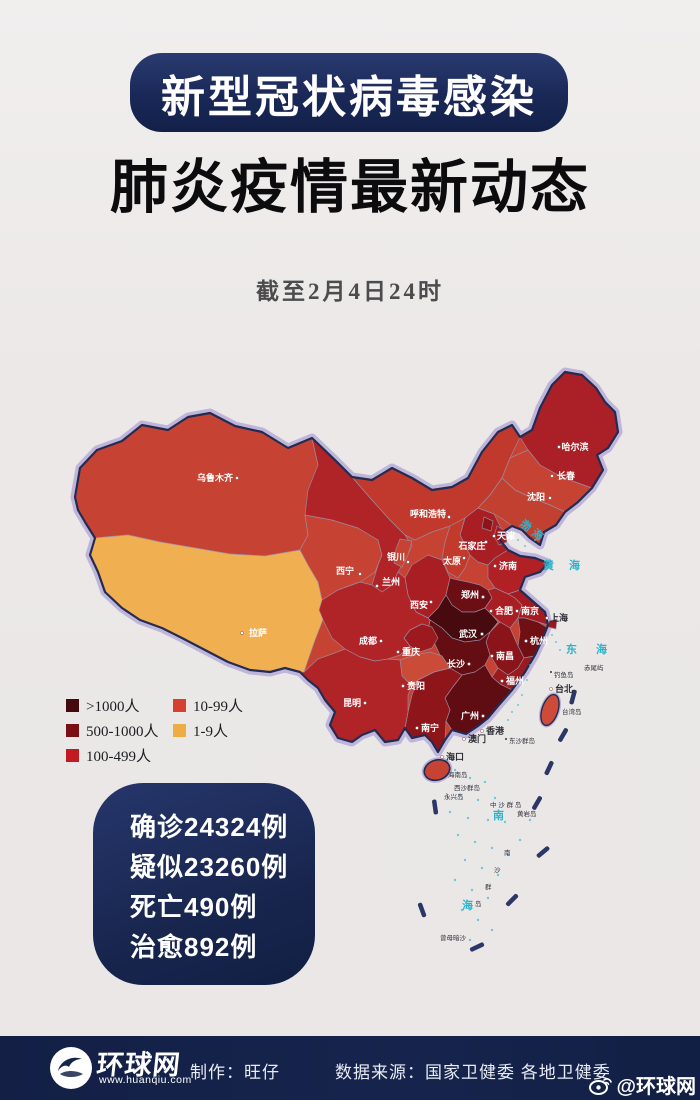 The image size is (700, 1100). I want to click on sea-label-nanhai-2: 海, so click(467, 905).